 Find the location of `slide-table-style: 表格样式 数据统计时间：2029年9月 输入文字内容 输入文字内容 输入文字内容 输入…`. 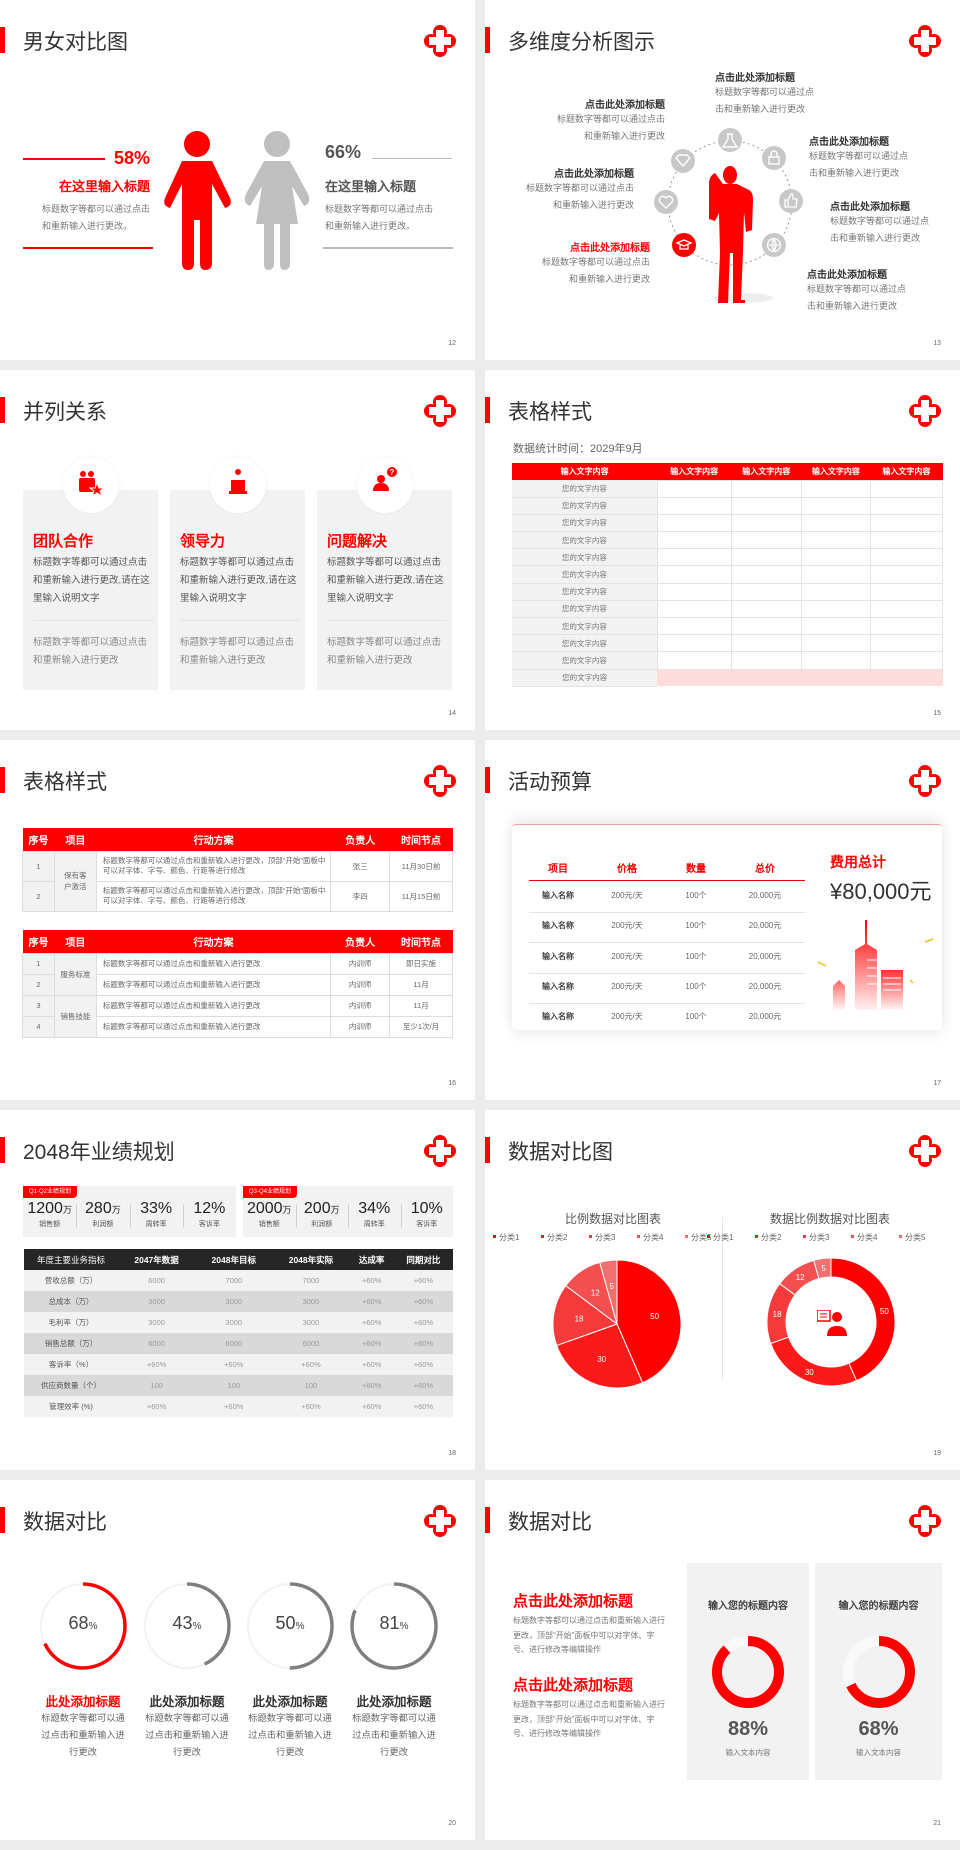

slide-table-style: 表格样式 数据统计时间：2029年9月 输入文字内容 输入文字内容 输入文字内容 输入… is located at coordinates (722, 550).